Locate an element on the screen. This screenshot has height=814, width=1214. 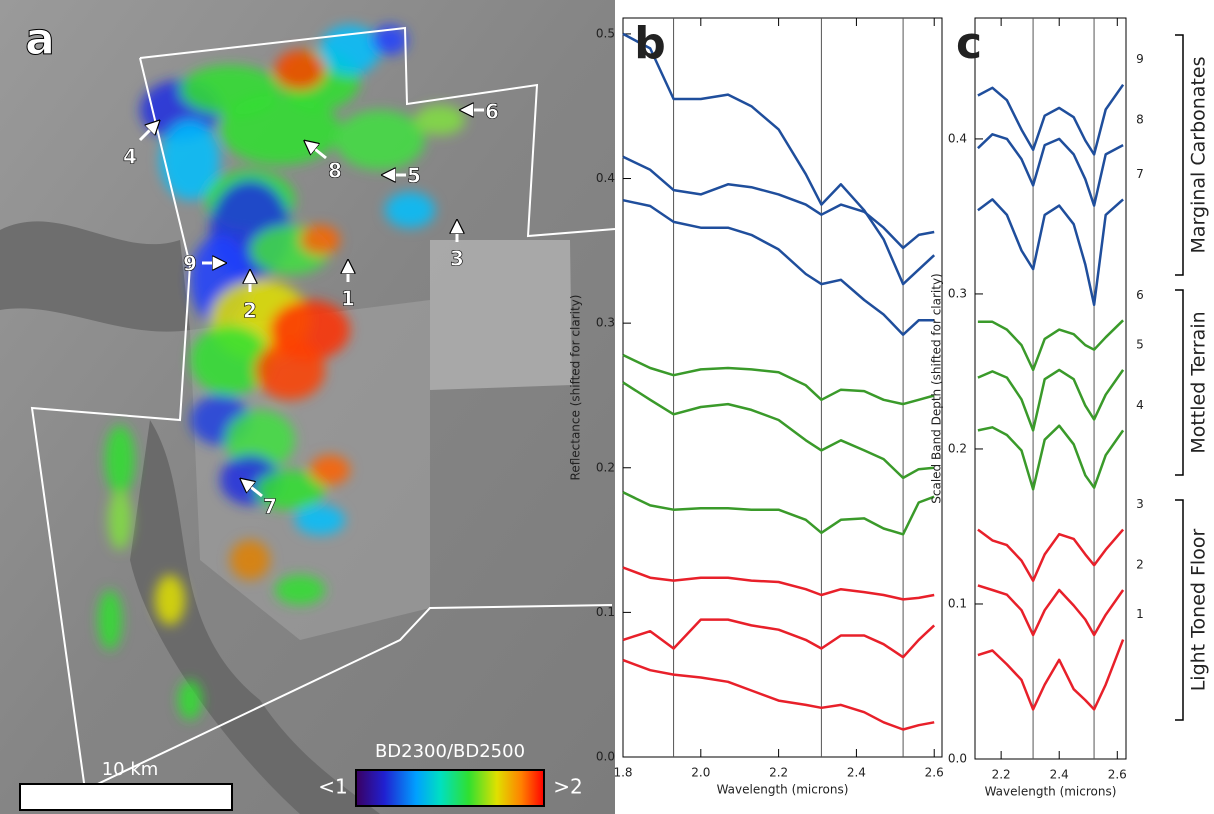
scale-label: 10 km is located at coordinates (130, 769).